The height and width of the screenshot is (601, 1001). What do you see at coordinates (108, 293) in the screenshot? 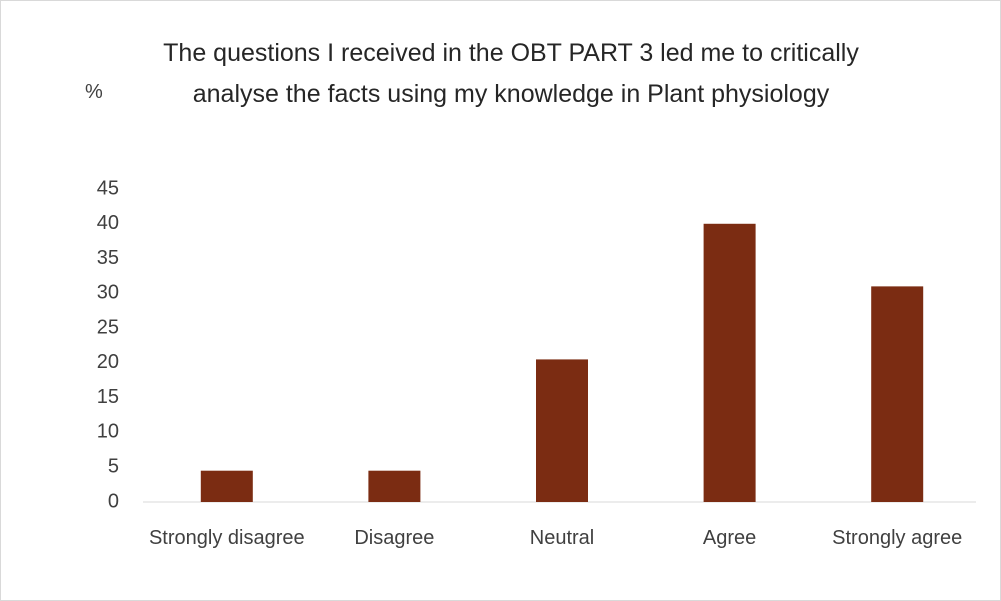
I see `y-tick-label: 30` at bounding box center [108, 293].